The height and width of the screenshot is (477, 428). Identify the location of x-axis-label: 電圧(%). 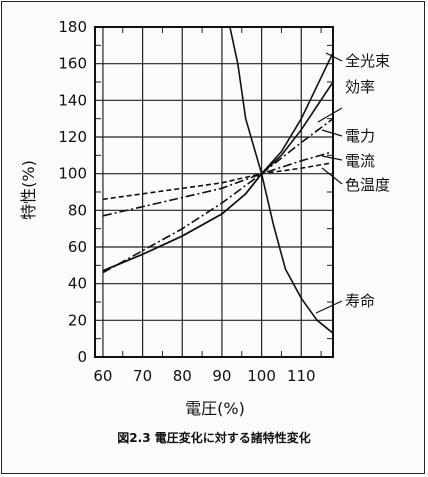
(215, 408).